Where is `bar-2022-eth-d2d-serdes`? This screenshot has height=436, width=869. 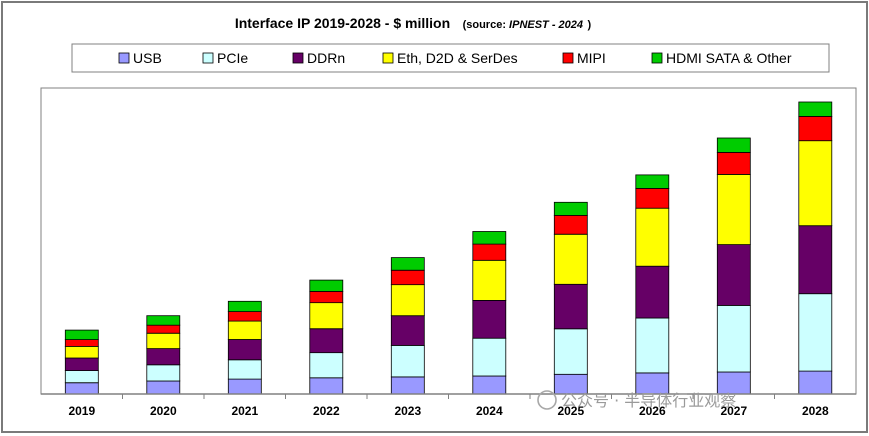
bar-2022-eth-d2d-serdes is located at coordinates (326, 316).